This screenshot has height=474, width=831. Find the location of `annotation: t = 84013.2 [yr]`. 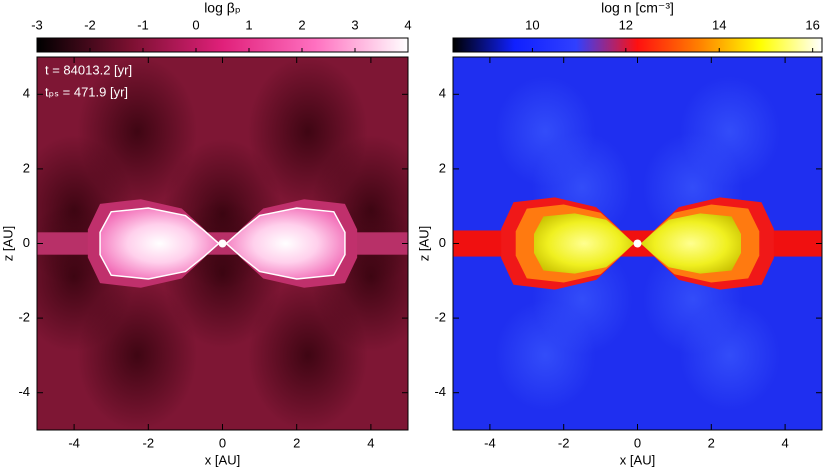

annotation: t = 84013.2 [yr] is located at coordinates (88, 69).